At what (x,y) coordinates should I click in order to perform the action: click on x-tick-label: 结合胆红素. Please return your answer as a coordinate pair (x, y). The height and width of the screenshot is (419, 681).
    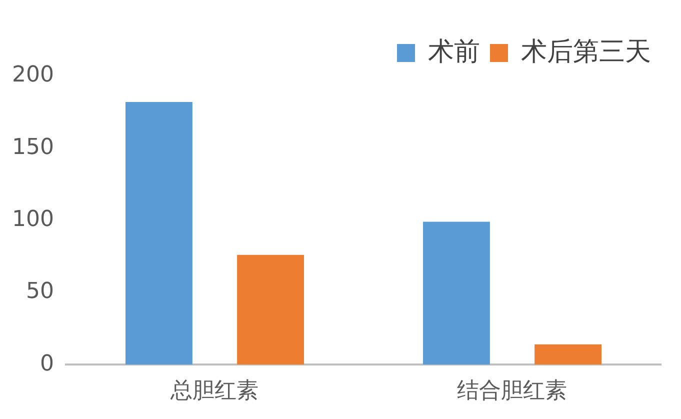
    Looking at the image, I should click on (512, 391).